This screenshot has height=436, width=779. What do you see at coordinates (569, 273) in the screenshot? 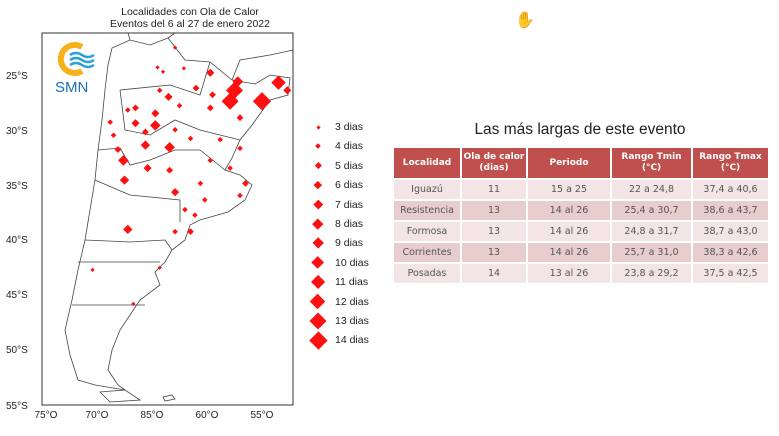
I see `table-cell: 13 al 26` at bounding box center [569, 273].